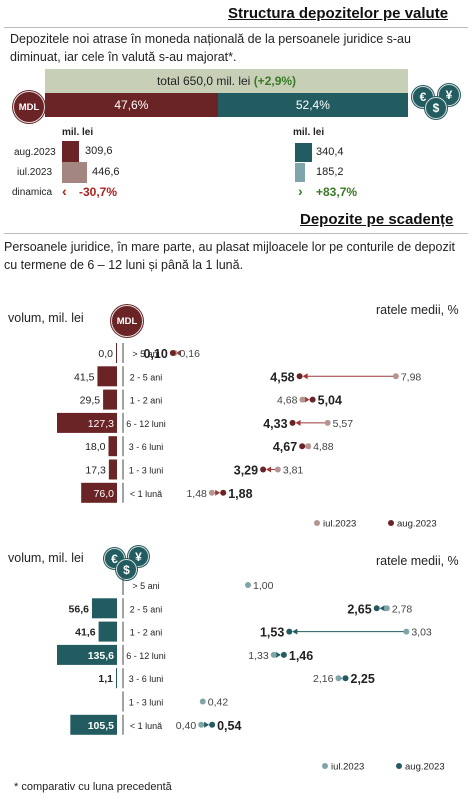 Image resolution: width=472 pixels, height=801 pixels. What do you see at coordinates (29, 107) in the screenshot?
I see `mdl-coin-icon: MDL` at bounding box center [29, 107].